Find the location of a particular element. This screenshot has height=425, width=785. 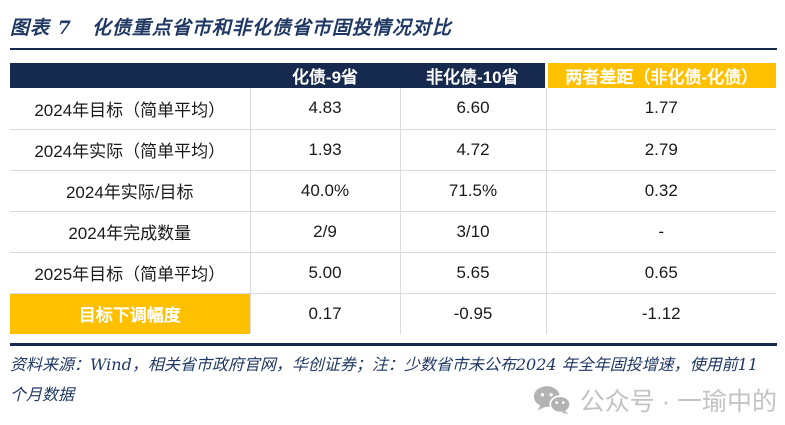

cell-value: 0.65 is located at coordinates (660, 272).